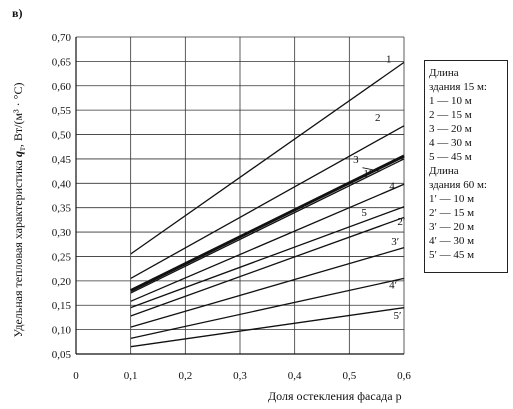 This screenshot has height=409, width=513. I want to click on legend-entry: 4′ — 30 м, so click(452, 241).